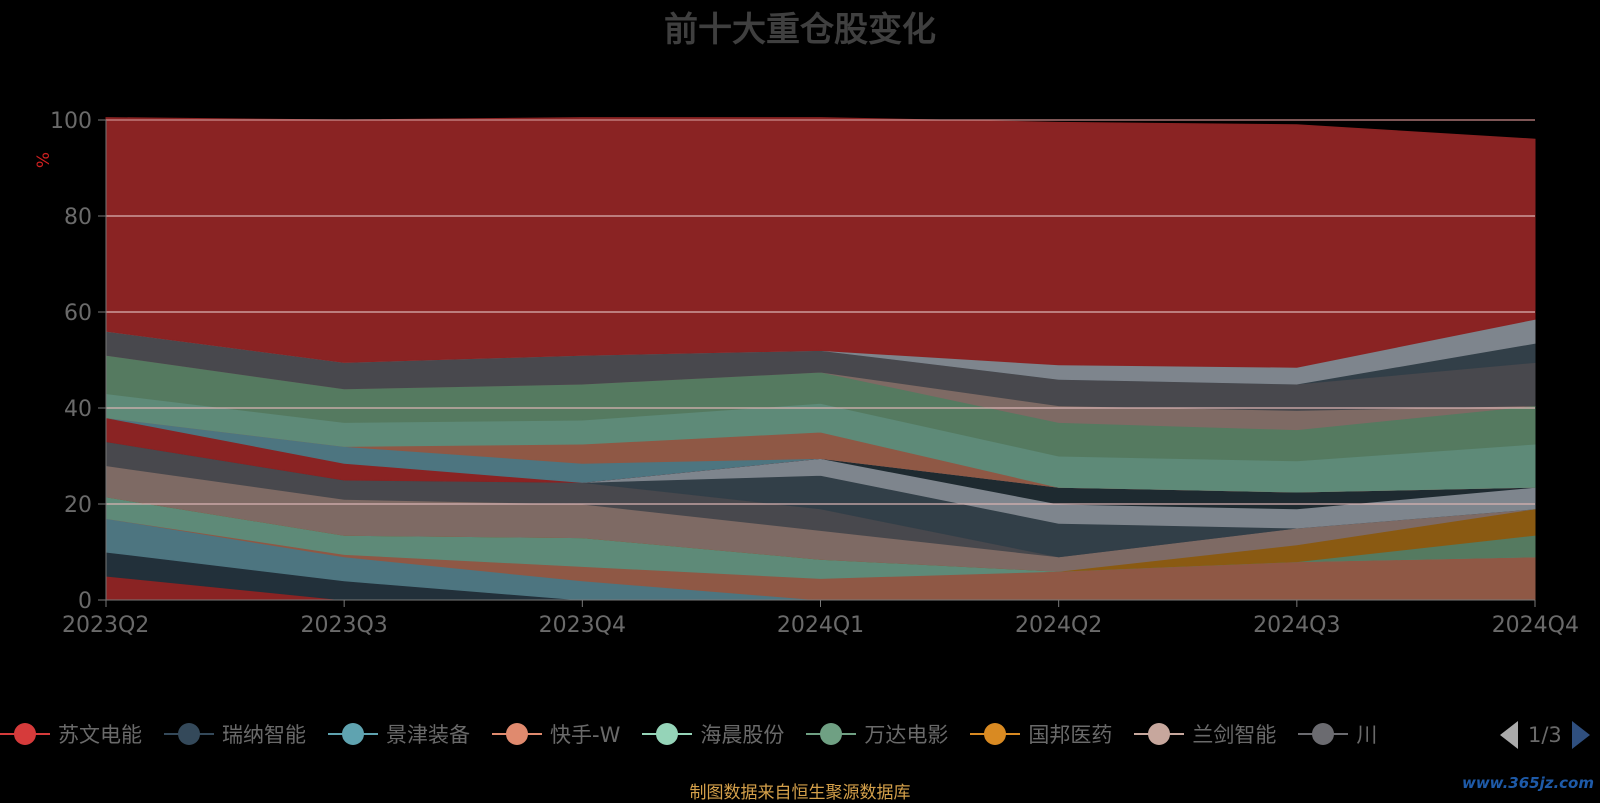 The width and height of the screenshot is (1600, 803). Describe the element at coordinates (800, 30) in the screenshot. I see `chart-title: 前十大重仓股变化` at that location.